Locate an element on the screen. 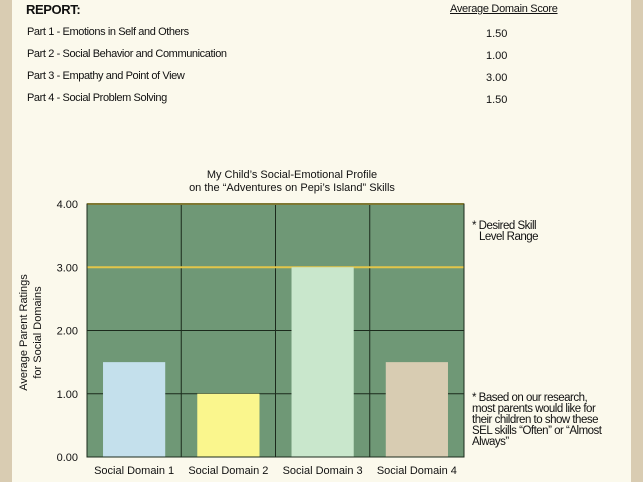 This screenshot has height=482, width=643. x-tick-label: Social Domain 1 is located at coordinates (134, 471).